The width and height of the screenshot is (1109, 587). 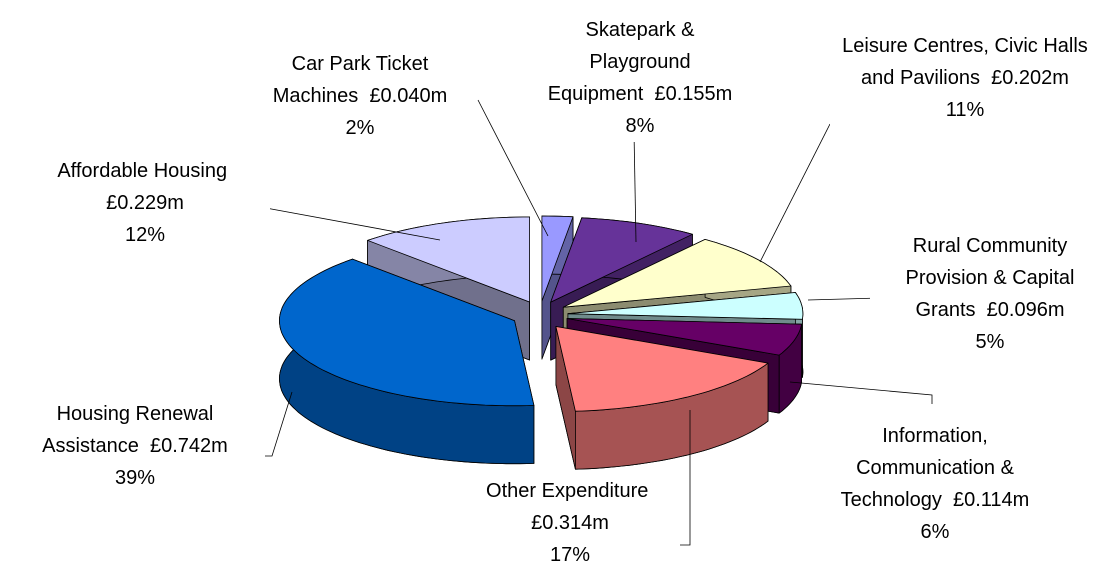 I want to click on percent-label: 17%, so click(x=570, y=555).